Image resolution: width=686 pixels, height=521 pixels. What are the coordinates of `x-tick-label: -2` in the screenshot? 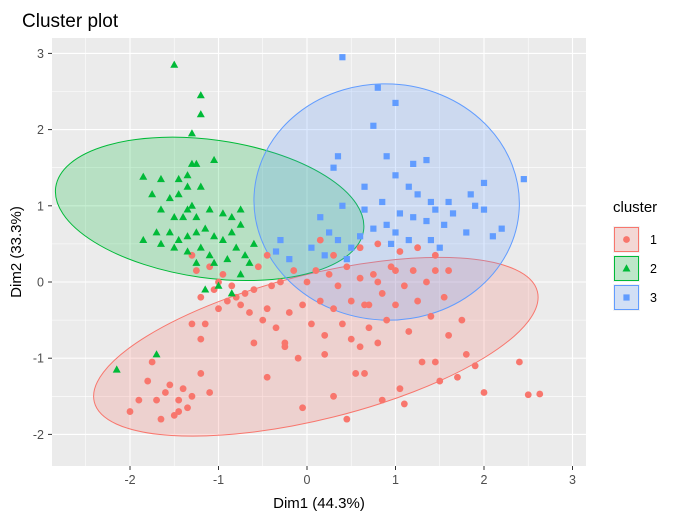 It's located at (129, 480).